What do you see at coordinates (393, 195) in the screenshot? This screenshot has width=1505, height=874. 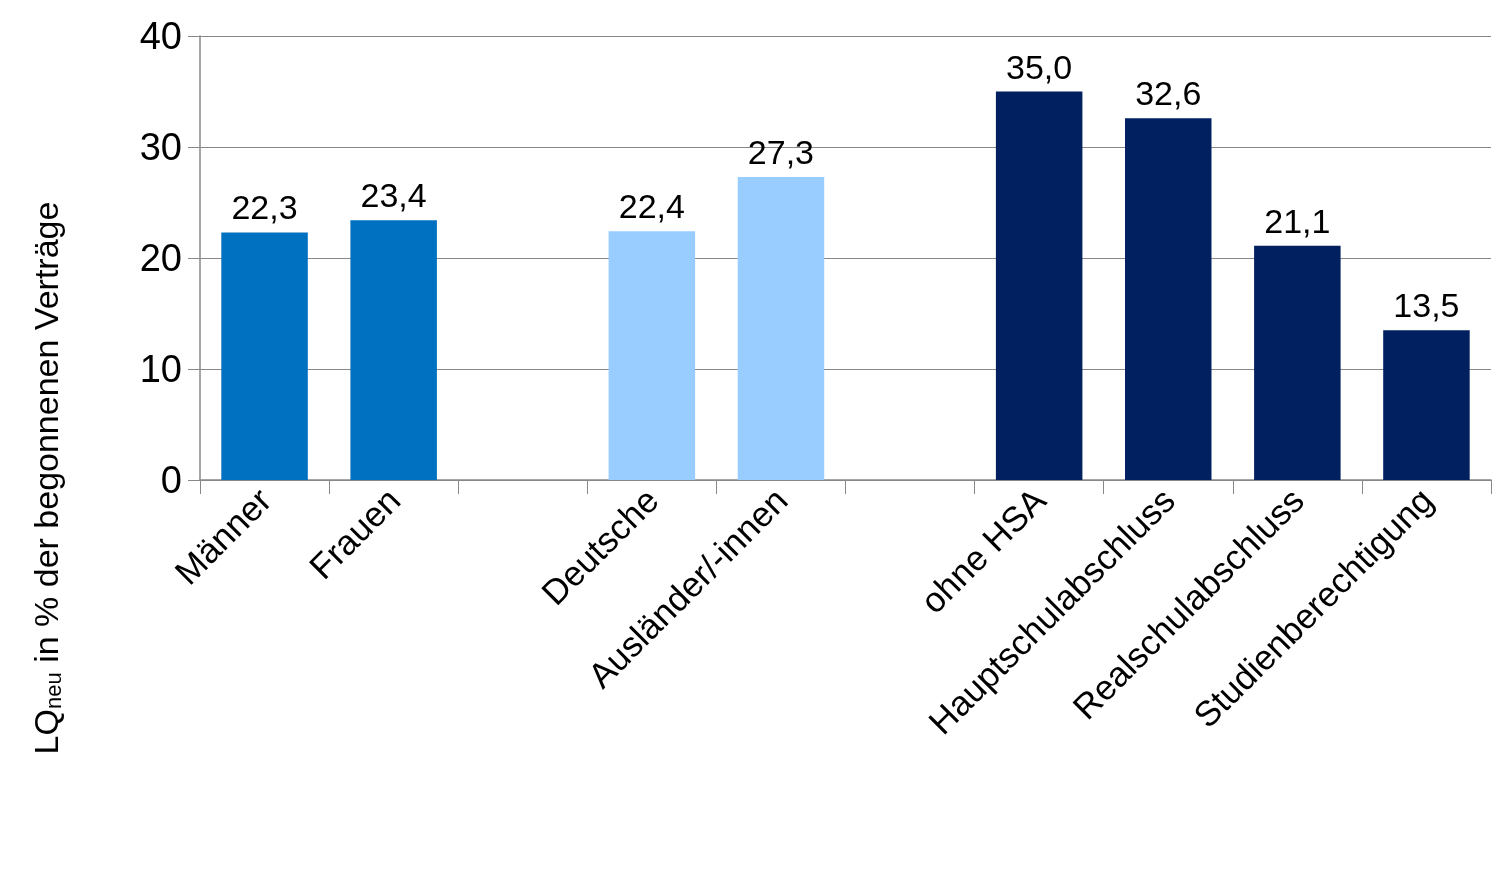 I see `data-label: 23,4` at bounding box center [393, 195].